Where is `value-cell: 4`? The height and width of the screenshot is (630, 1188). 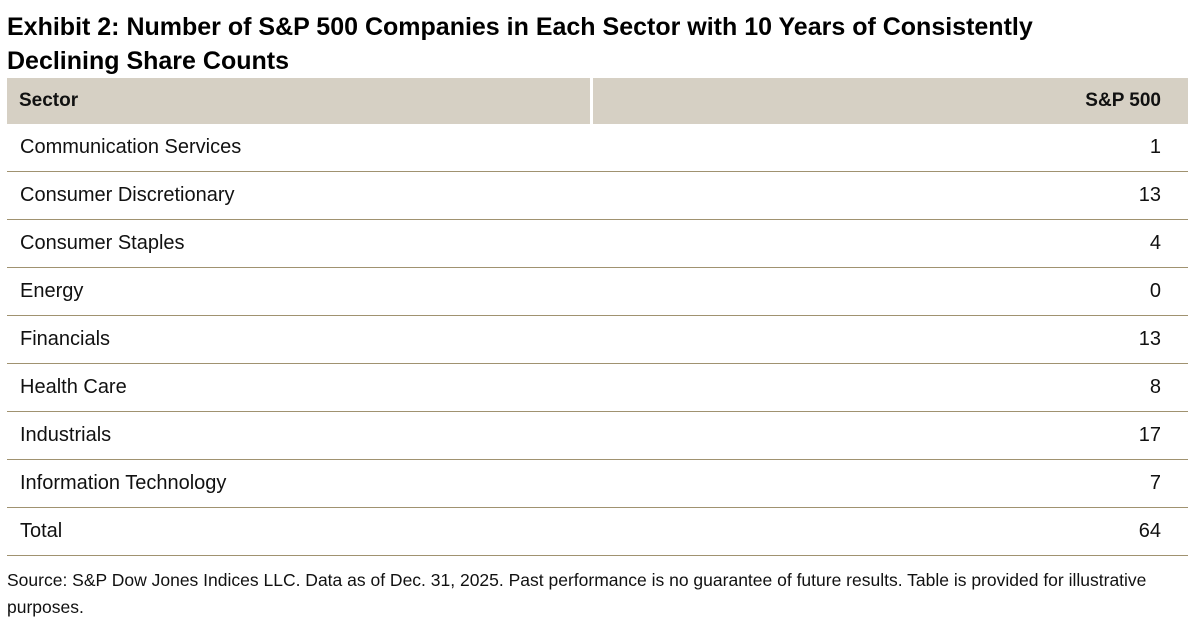
value-cell: 4 is located at coordinates (1155, 243).